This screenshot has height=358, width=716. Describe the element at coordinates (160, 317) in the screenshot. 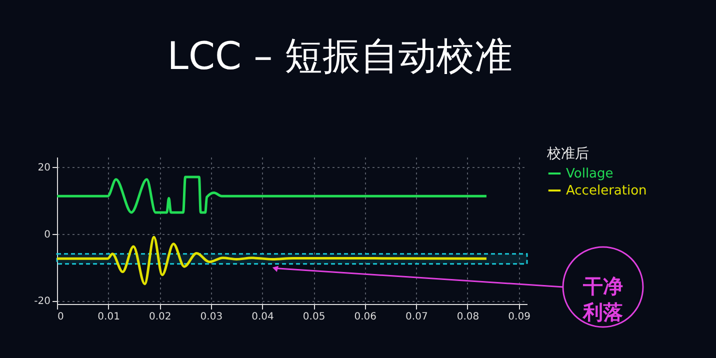

I see `x-tick-label: 0.02` at that location.